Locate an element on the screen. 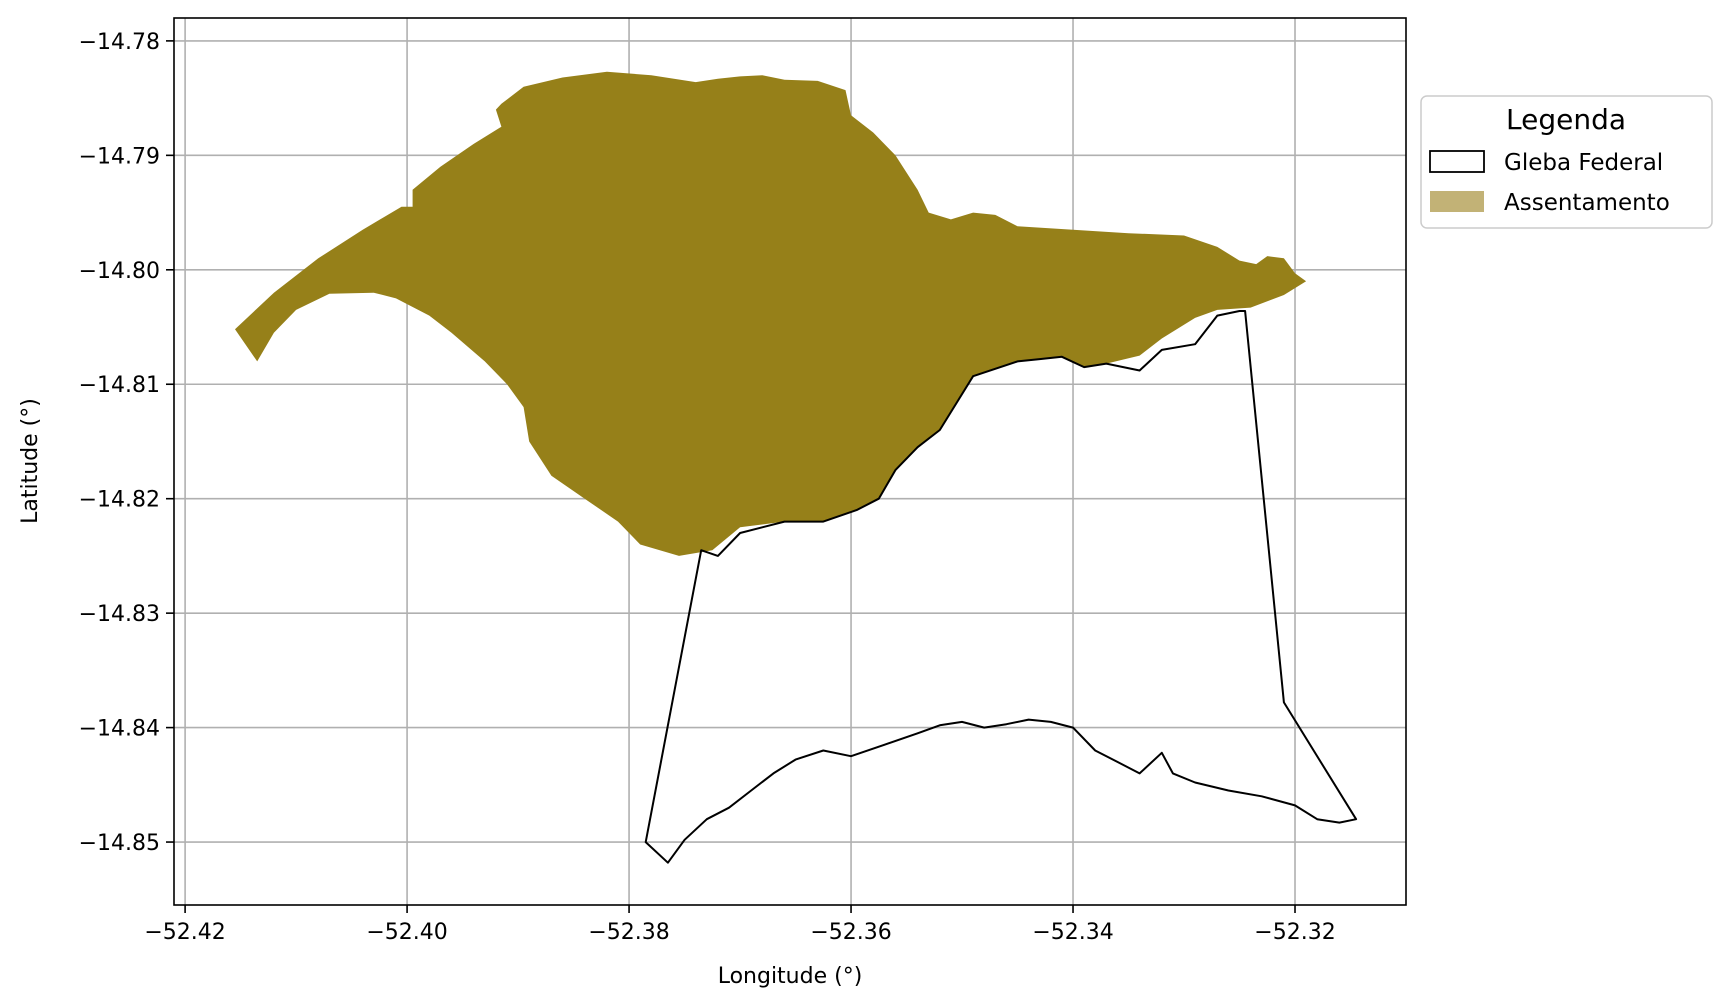  x-tick-label: −52.40 is located at coordinates (406, 932).